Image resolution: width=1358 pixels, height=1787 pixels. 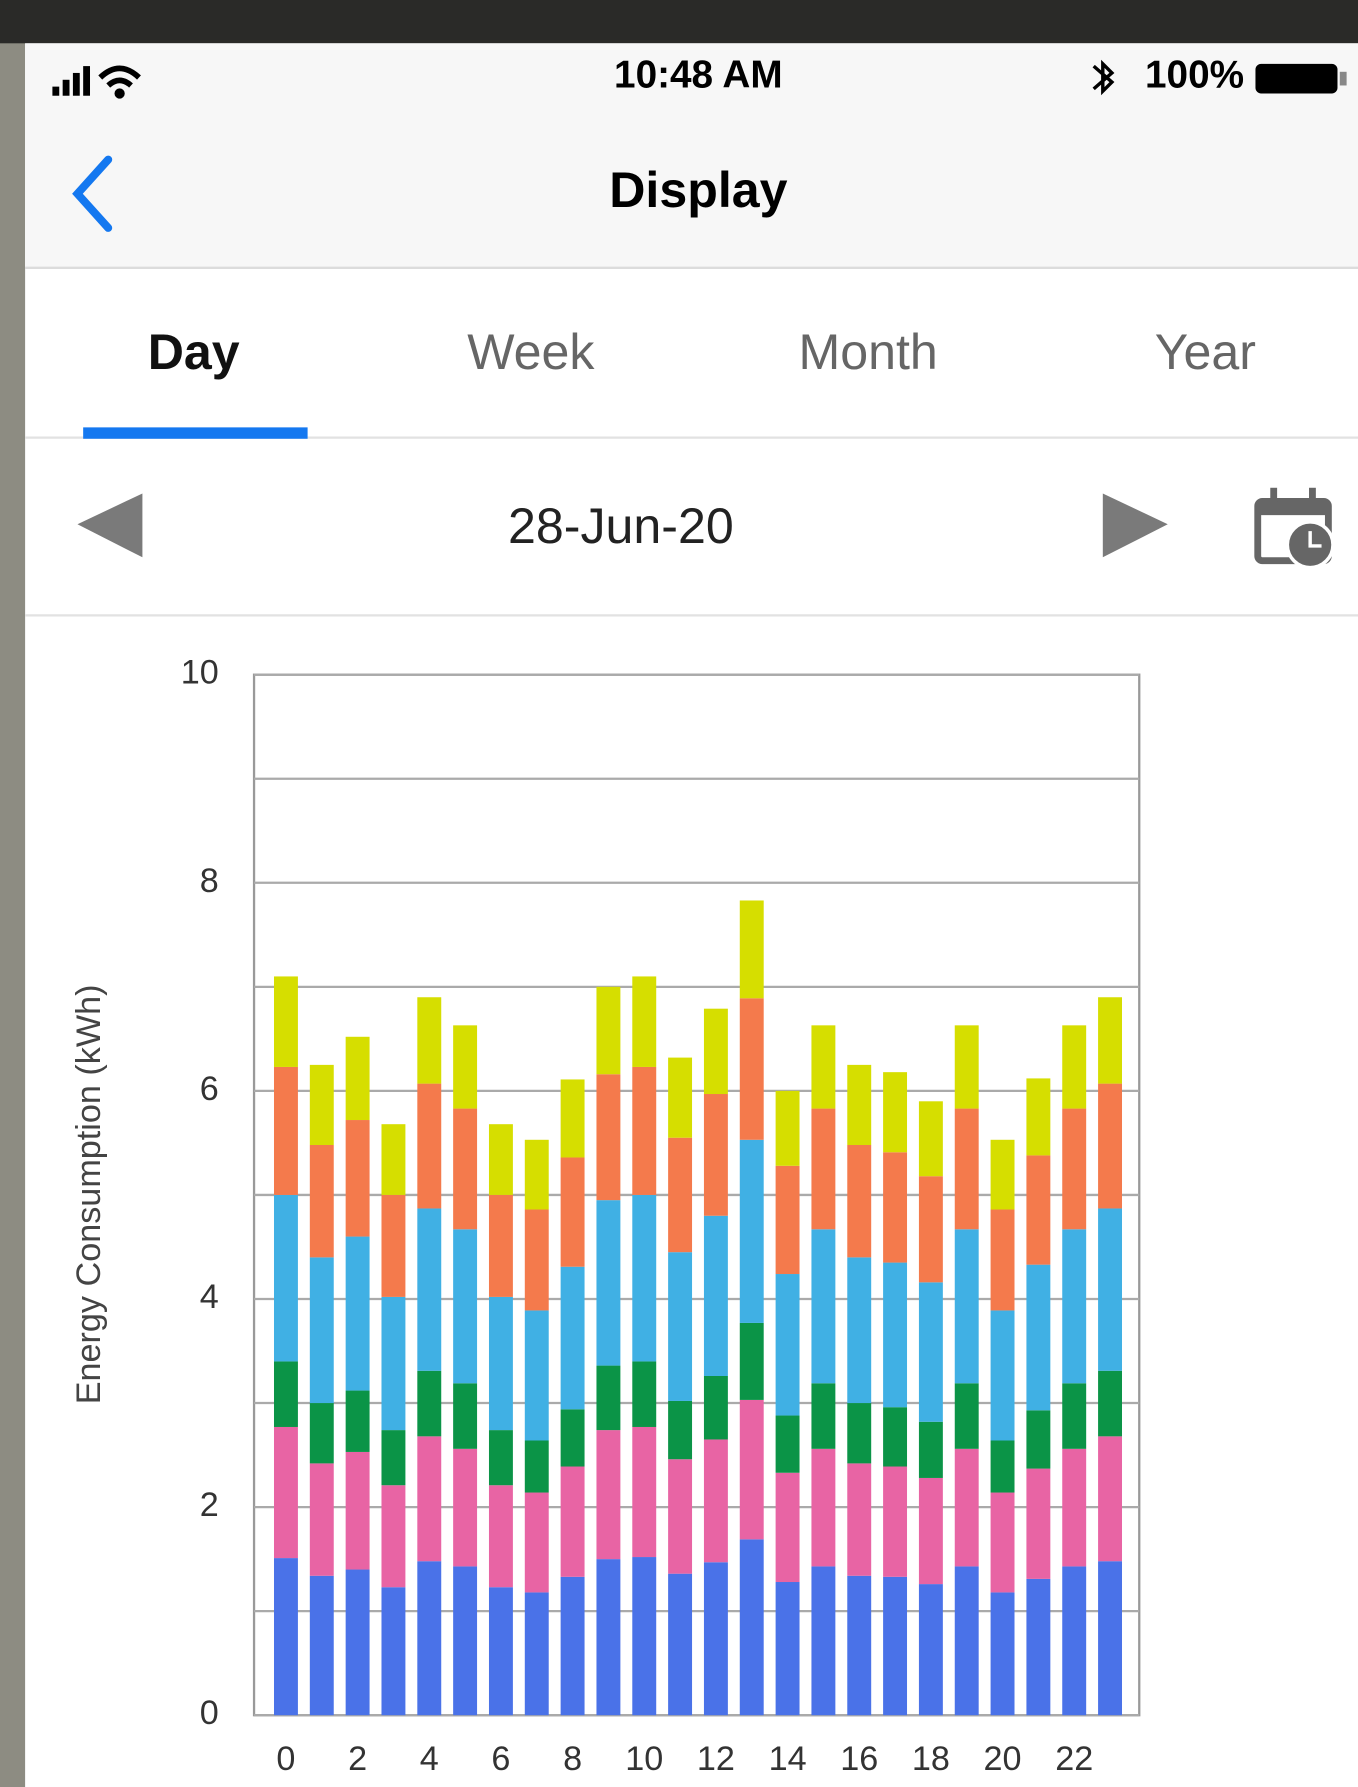 I want to click on battery-icon, so click(x=1301, y=78).